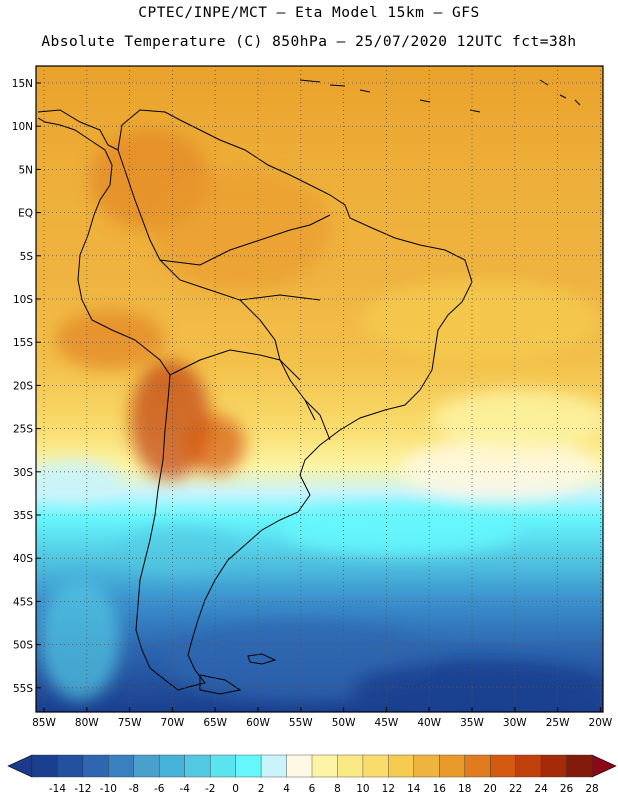  Describe the element at coordinates (601, 723) in the screenshot. I see `lon-label: 20W` at that location.